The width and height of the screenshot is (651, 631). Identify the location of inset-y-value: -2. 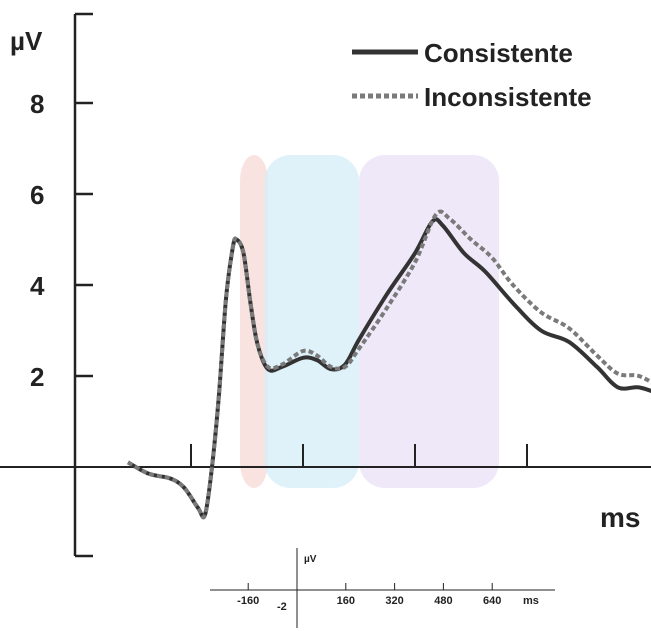
(282, 607).